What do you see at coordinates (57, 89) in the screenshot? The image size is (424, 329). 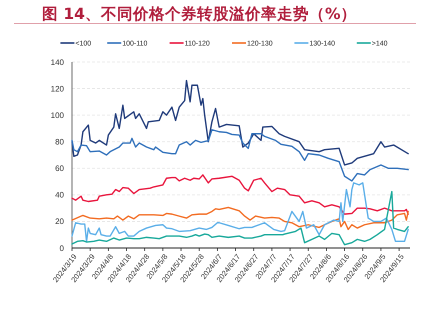 I see `y-tick-label: 120` at bounding box center [57, 89].